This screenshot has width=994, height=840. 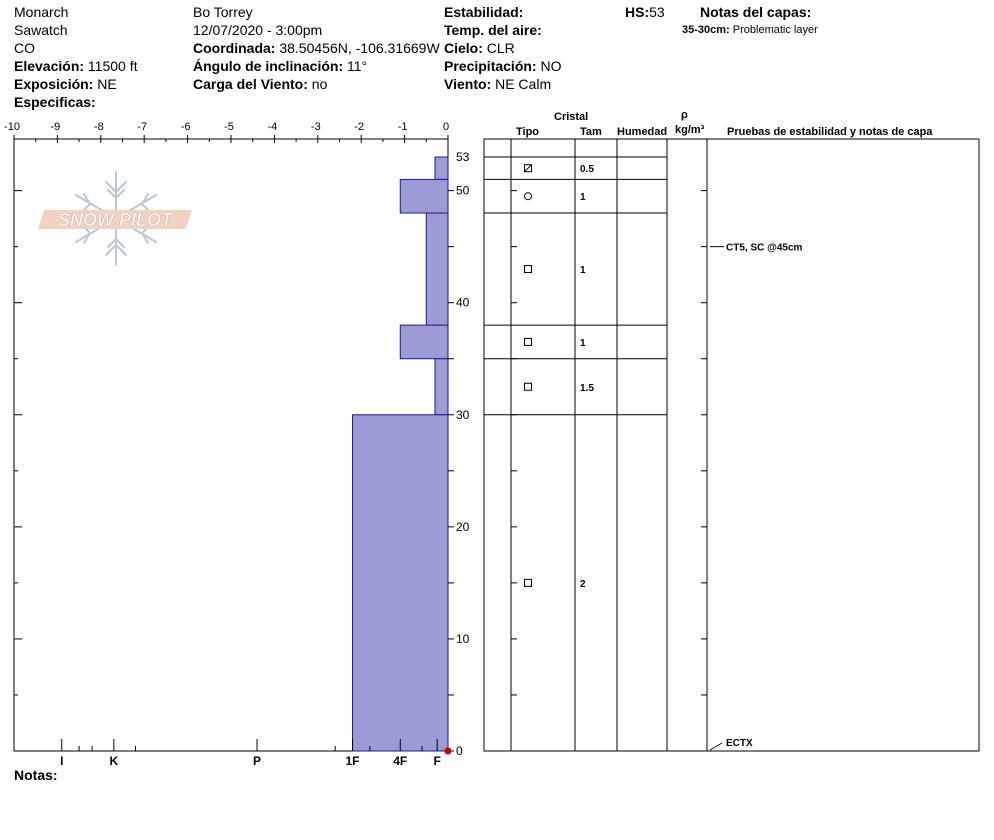 I want to click on precip-value: NO, so click(x=551, y=66).